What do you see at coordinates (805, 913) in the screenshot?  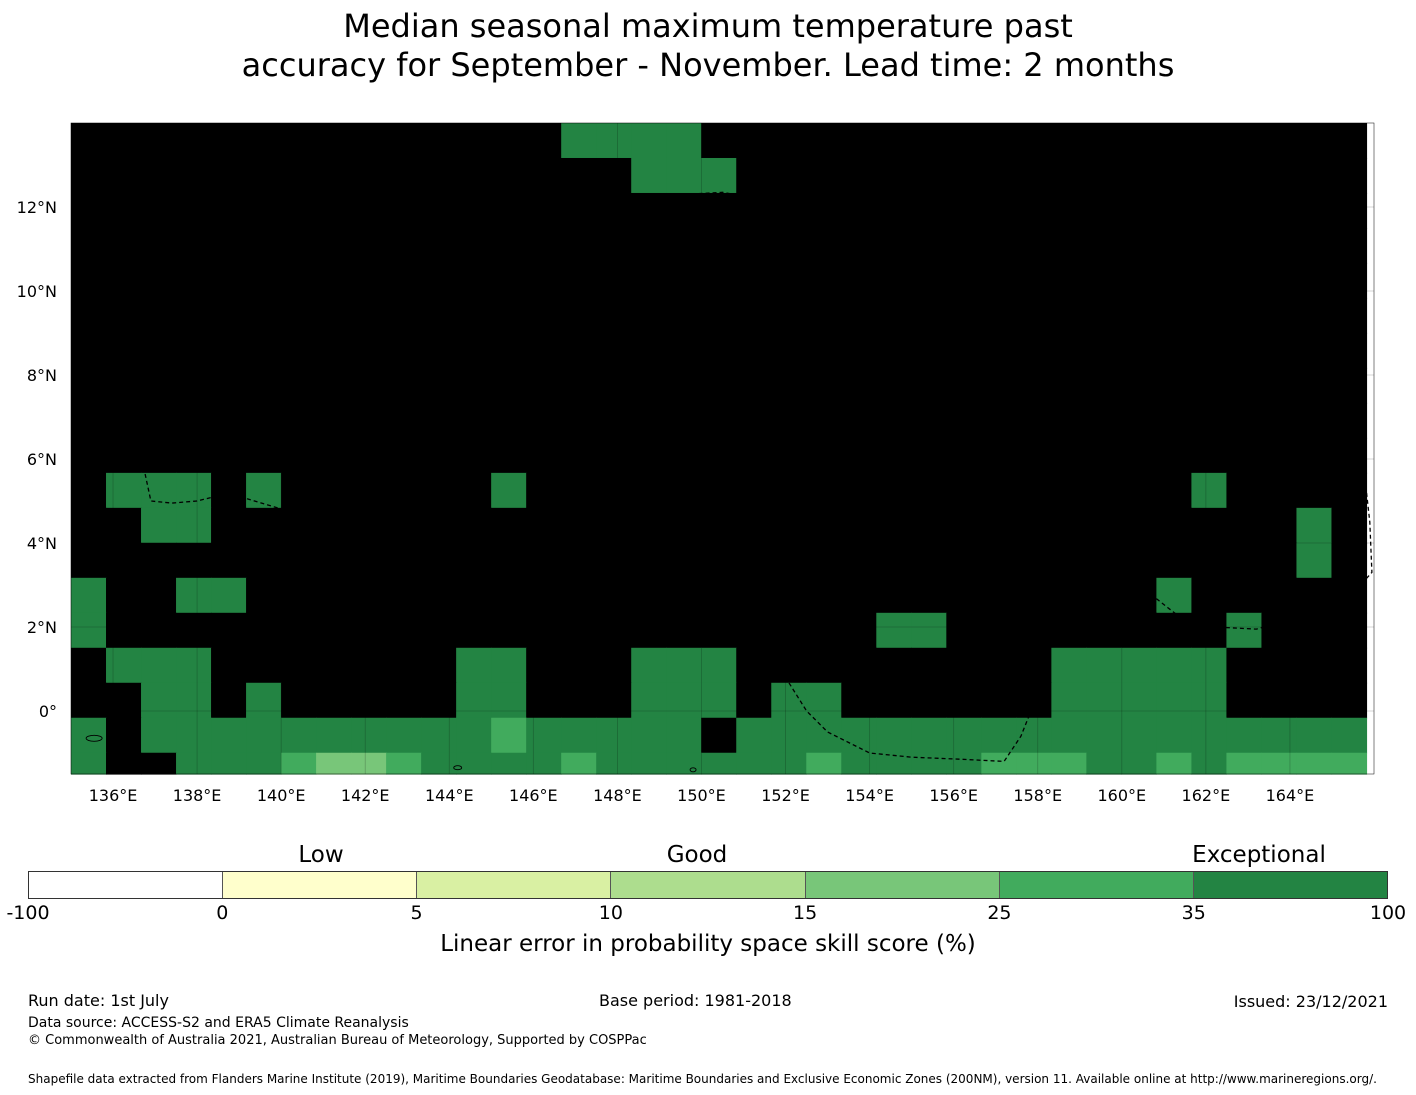 I see `colorbar-tick-label: 15` at bounding box center [805, 913].